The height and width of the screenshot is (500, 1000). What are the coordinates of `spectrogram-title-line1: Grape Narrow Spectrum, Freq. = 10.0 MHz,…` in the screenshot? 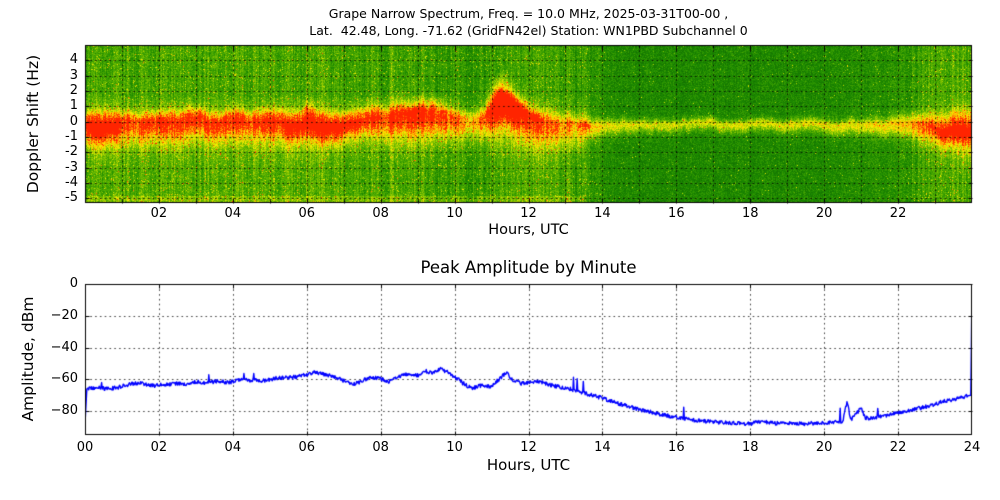 It's located at (528, 13).